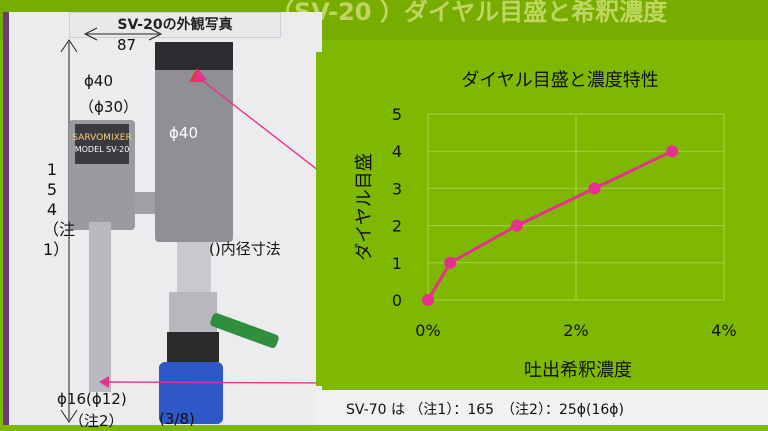 Image resolution: width=768 pixels, height=431 pixels. What do you see at coordinates (100, 307) in the screenshot?
I see `lower-pipe` at bounding box center [100, 307].